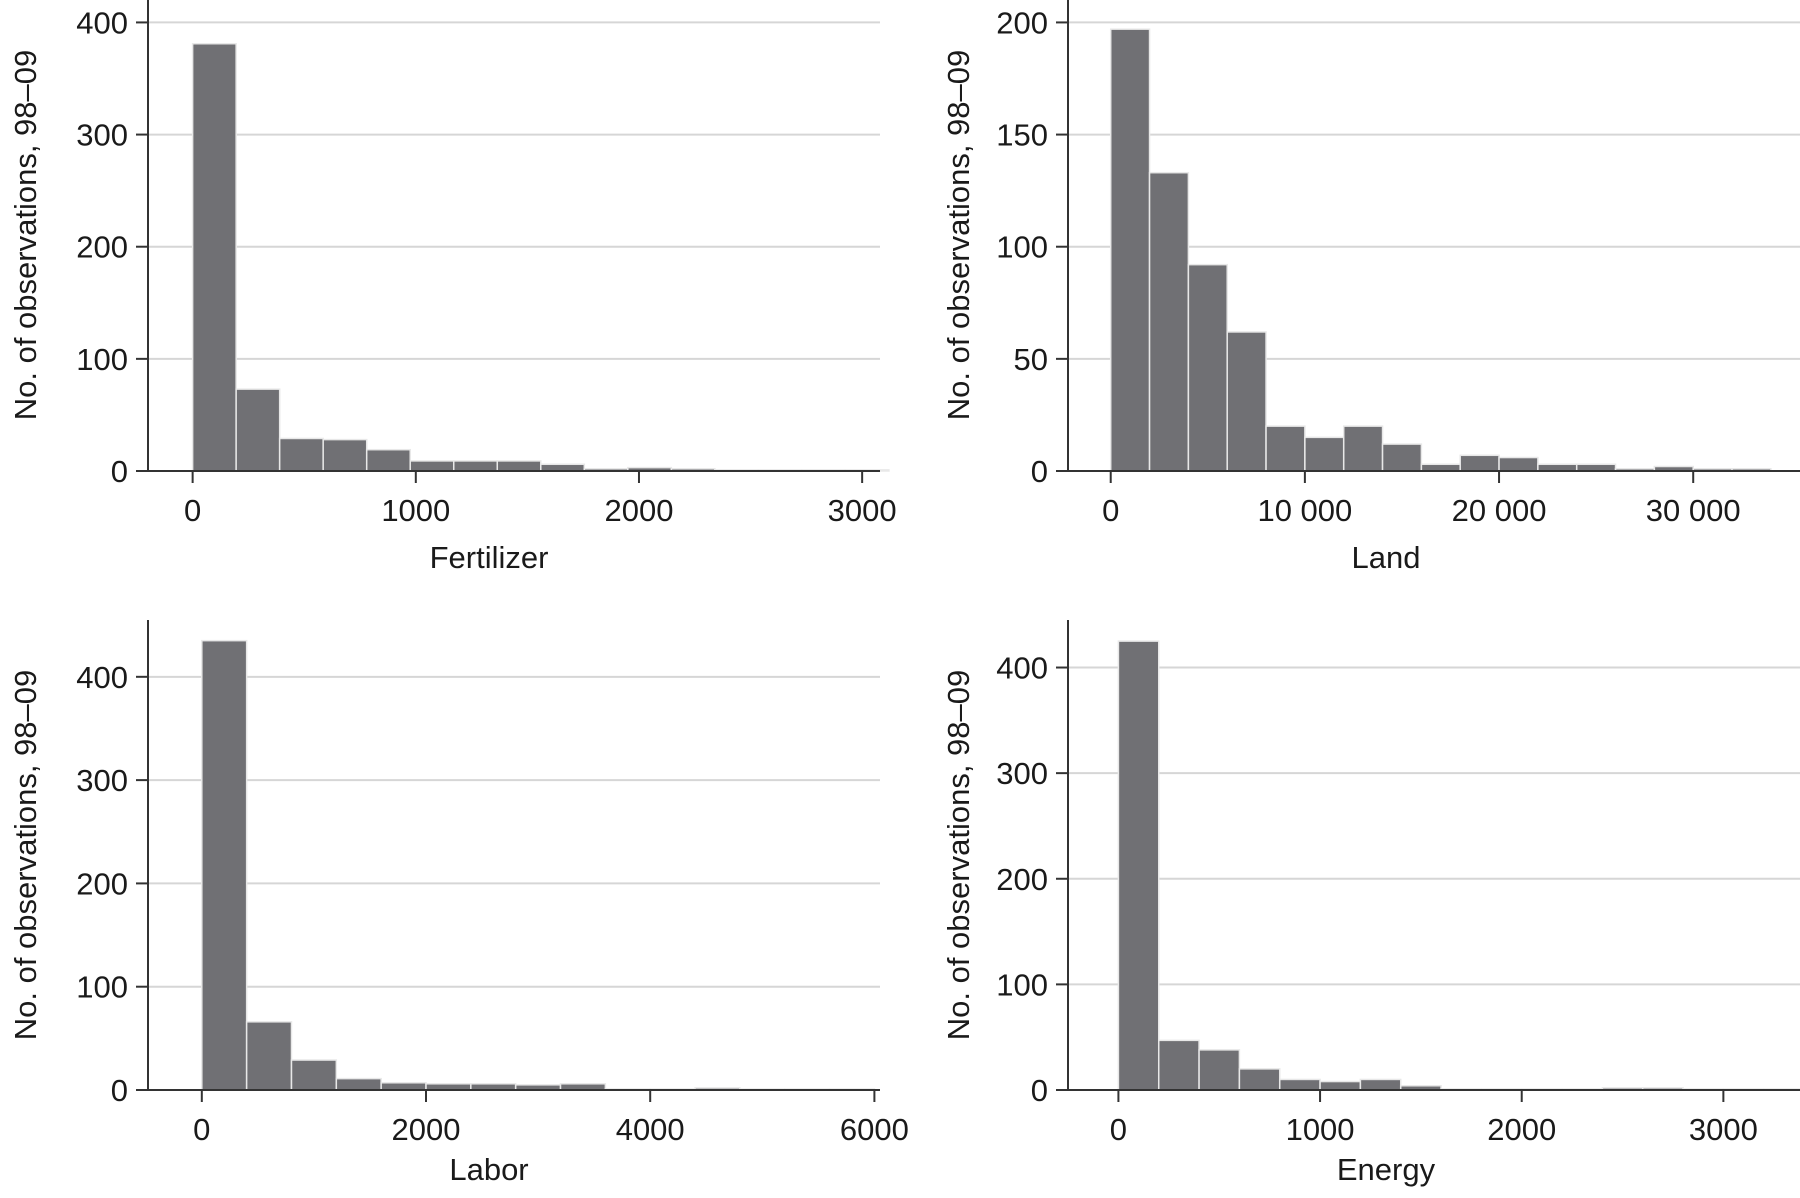 The image size is (1800, 1198). I want to click on x-axis-title: Fertilizer, so click(489, 557).